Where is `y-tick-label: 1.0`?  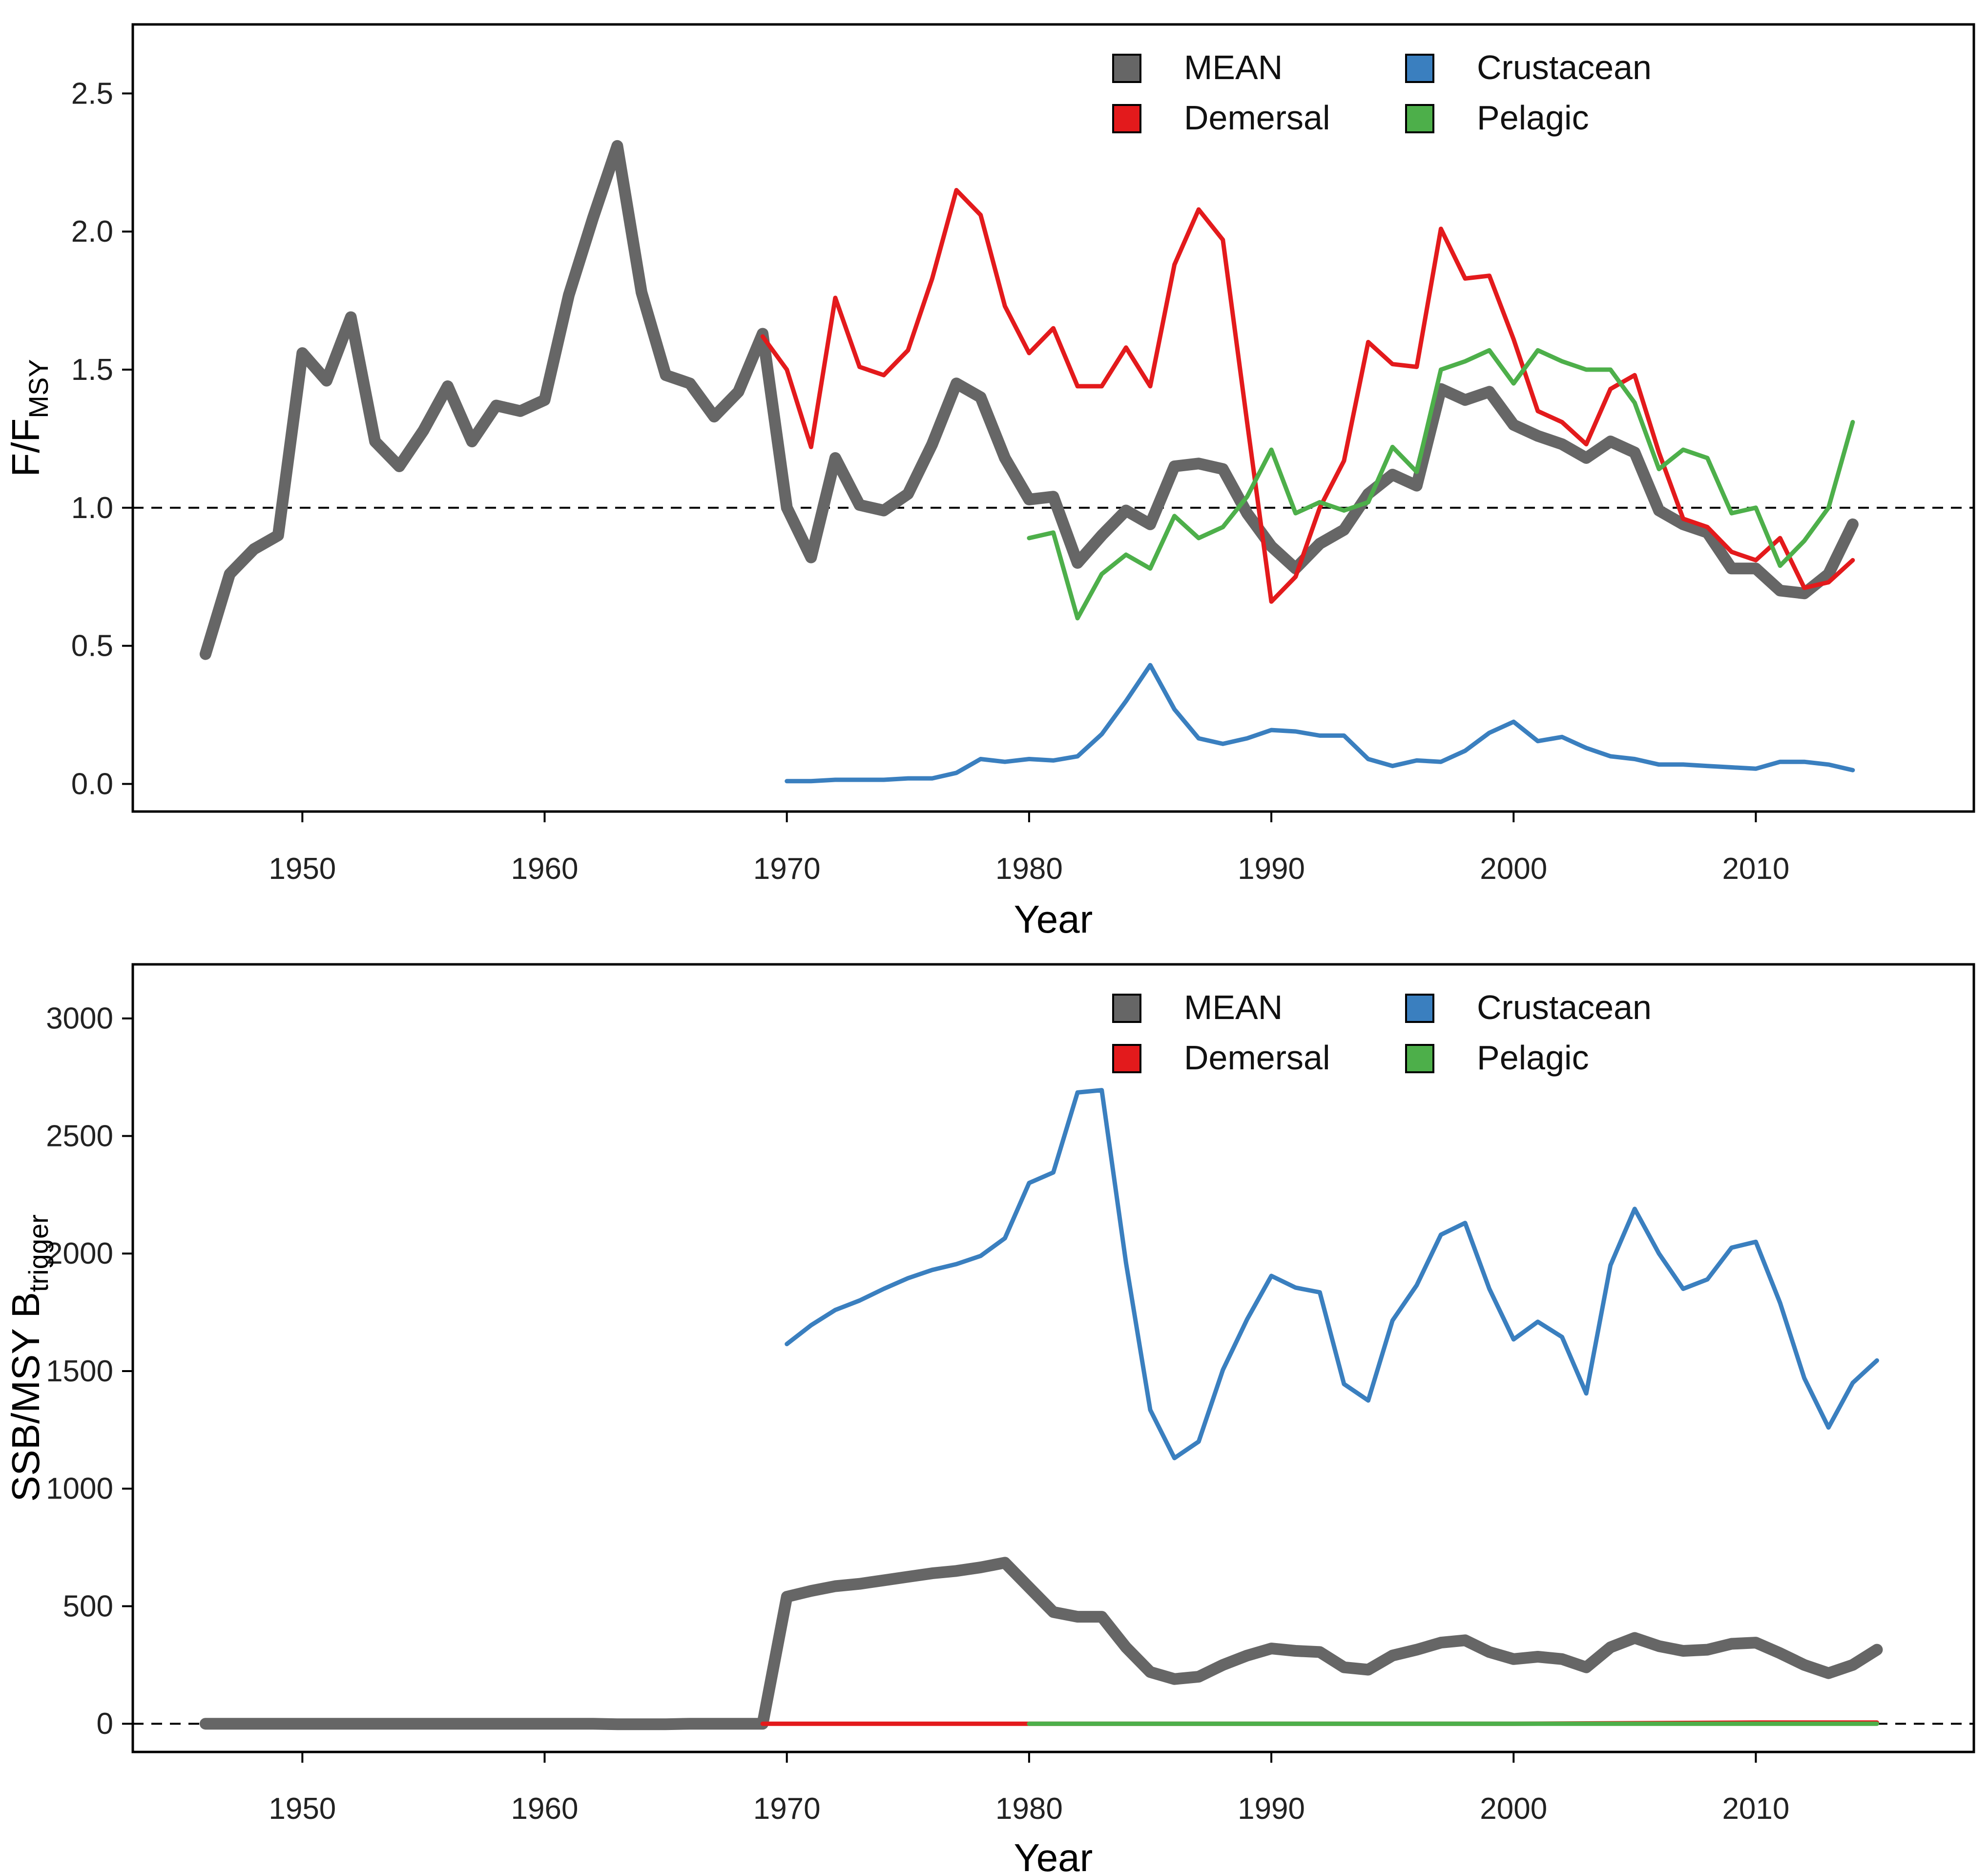 y-tick-label: 1.0 is located at coordinates (92, 508).